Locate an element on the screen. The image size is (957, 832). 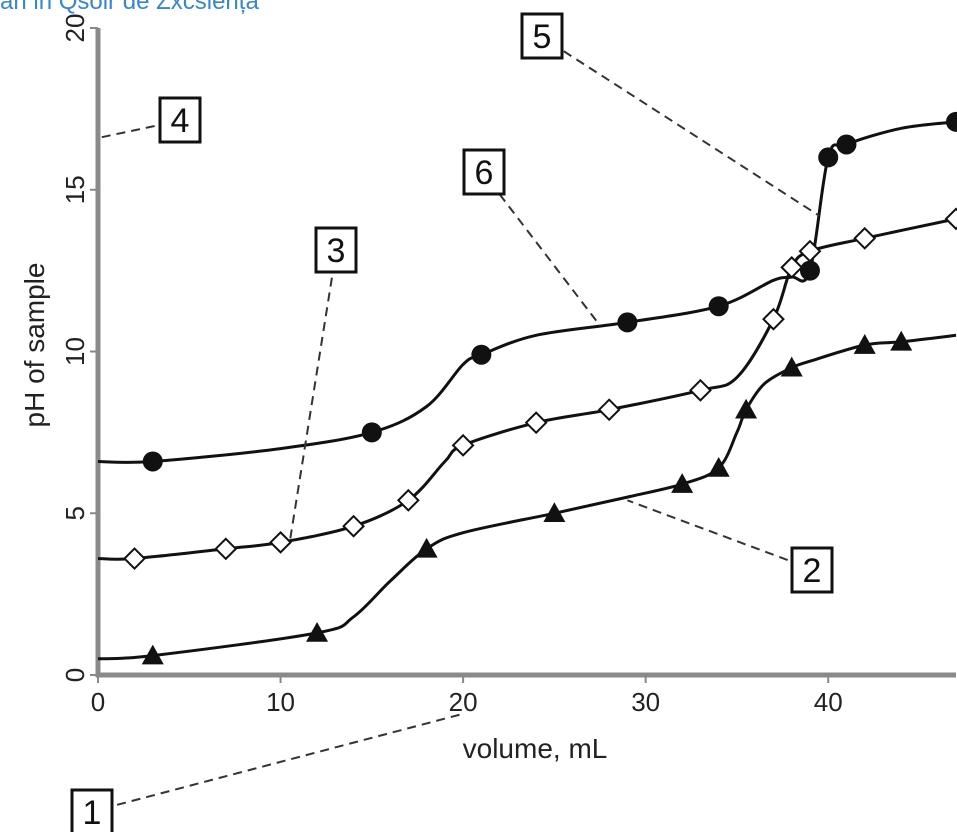
callout-label-2: 2 is located at coordinates (812, 571).